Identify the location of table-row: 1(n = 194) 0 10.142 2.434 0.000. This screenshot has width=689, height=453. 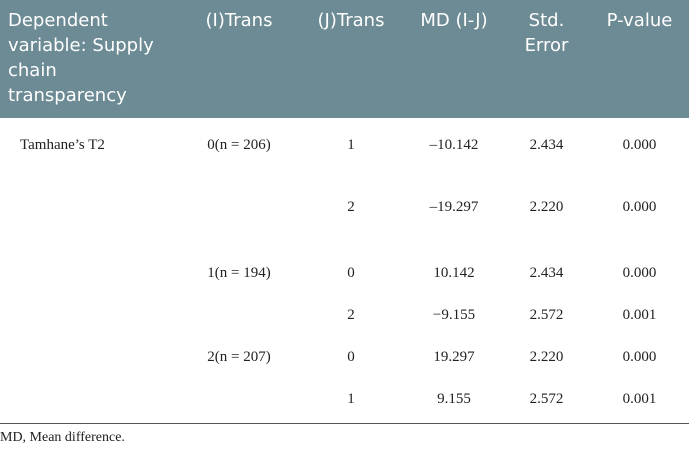
(344, 271).